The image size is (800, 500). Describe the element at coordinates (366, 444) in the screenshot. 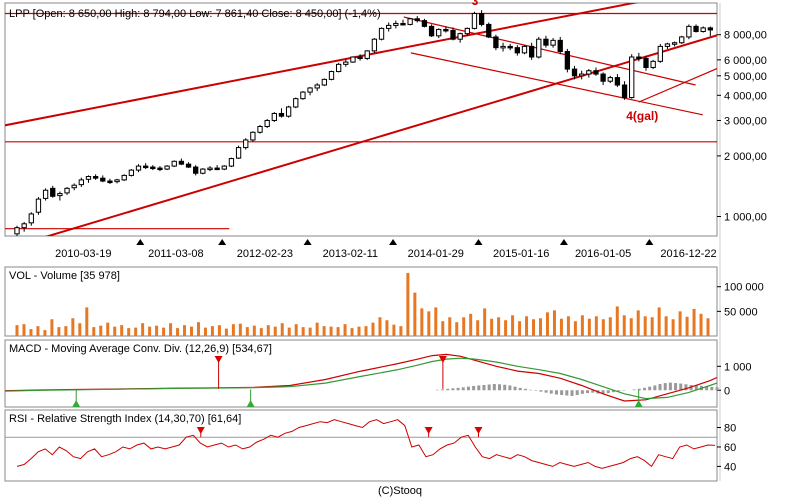

I see `rsi-line` at that location.